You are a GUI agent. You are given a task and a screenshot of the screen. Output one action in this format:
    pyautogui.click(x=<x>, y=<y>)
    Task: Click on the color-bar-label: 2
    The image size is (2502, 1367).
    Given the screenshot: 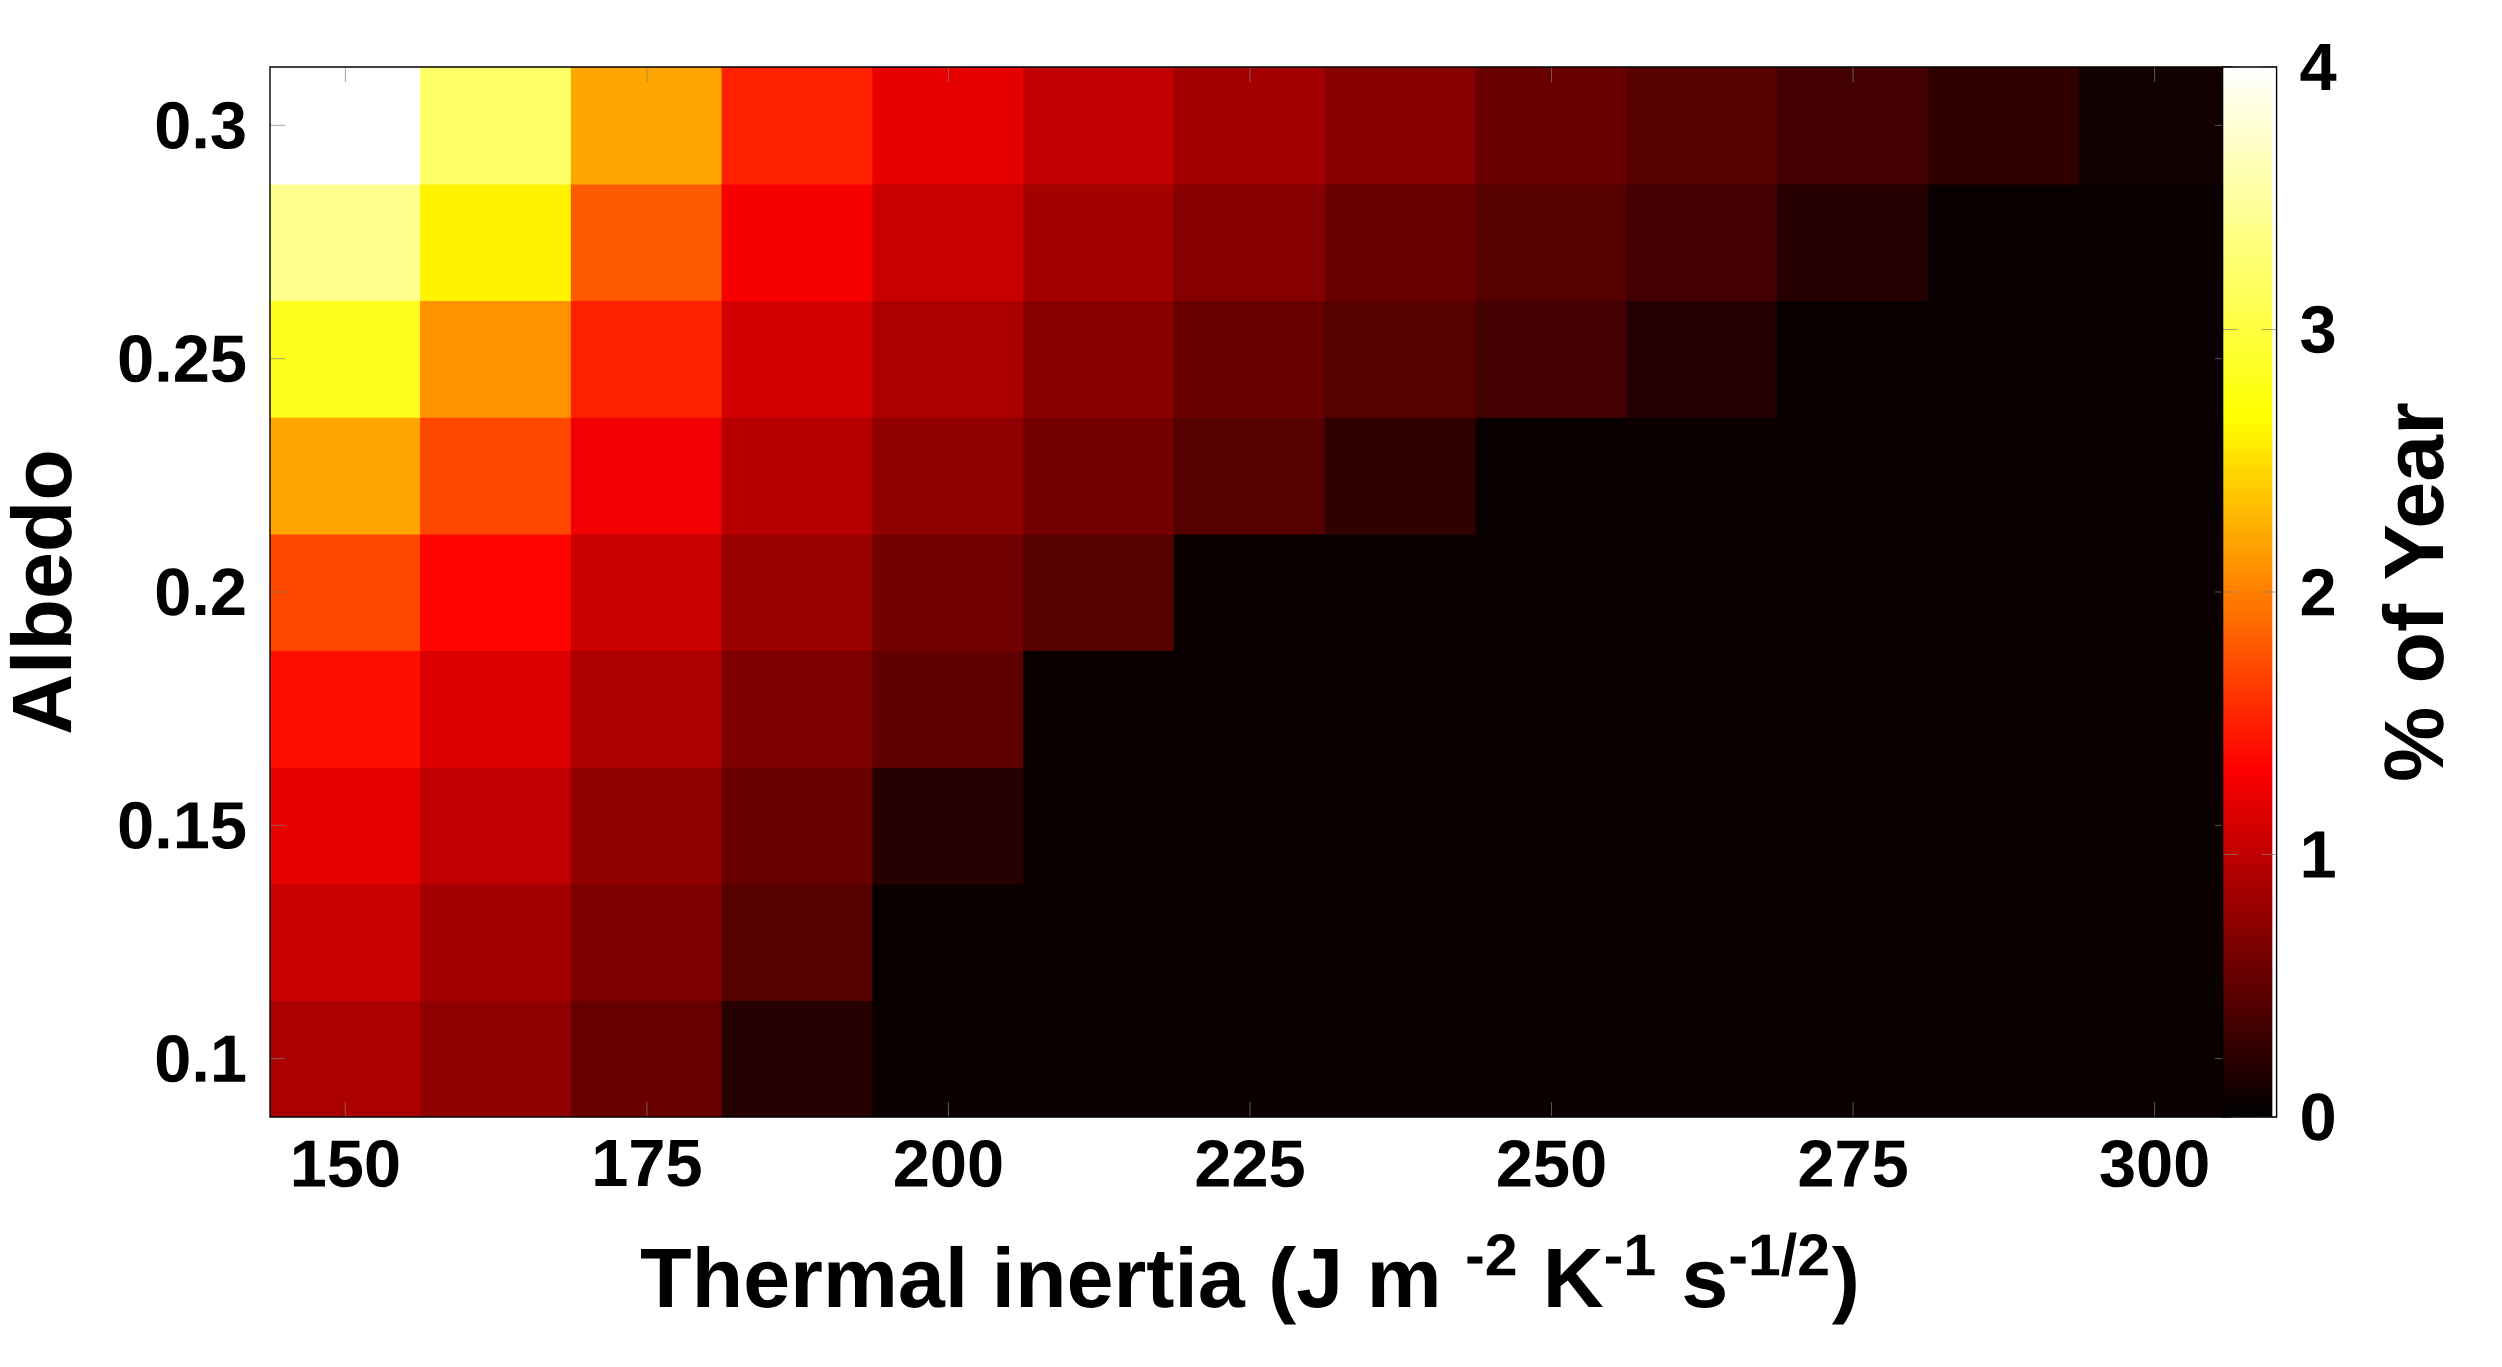 What is the action you would take?
    pyautogui.click(x=2317, y=592)
    